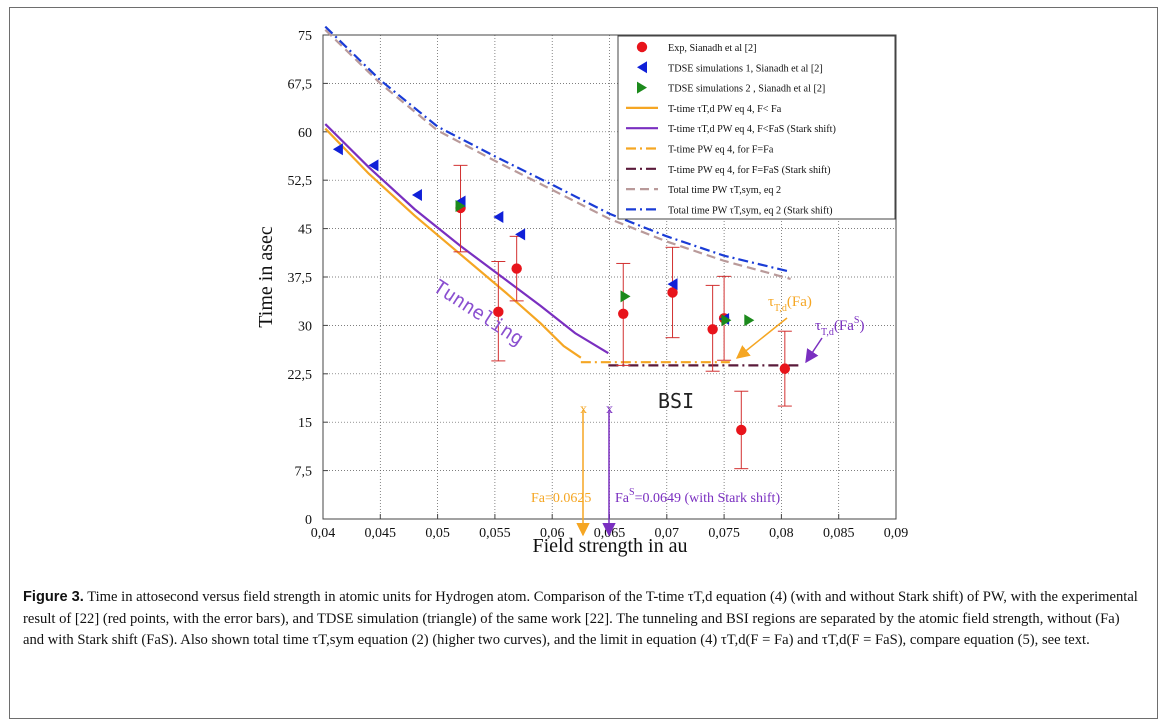  I want to click on bsi-label: BSI, so click(676, 401).